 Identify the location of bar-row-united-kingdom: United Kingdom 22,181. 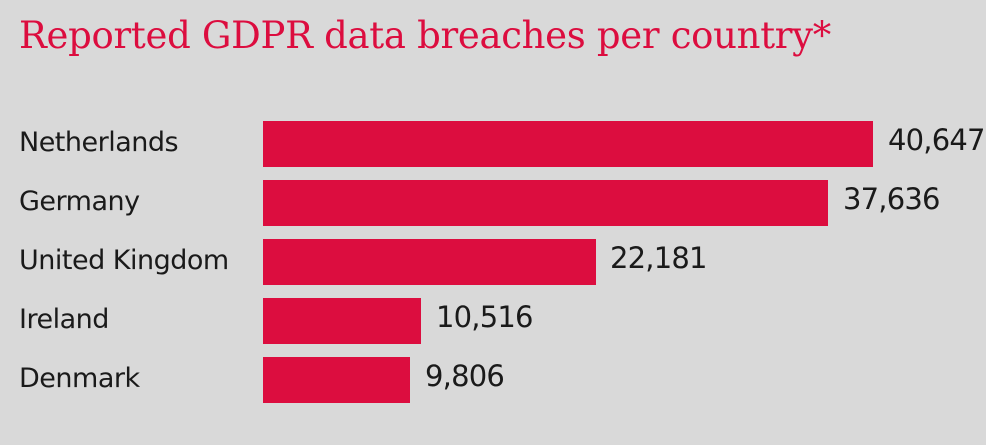
(493, 262).